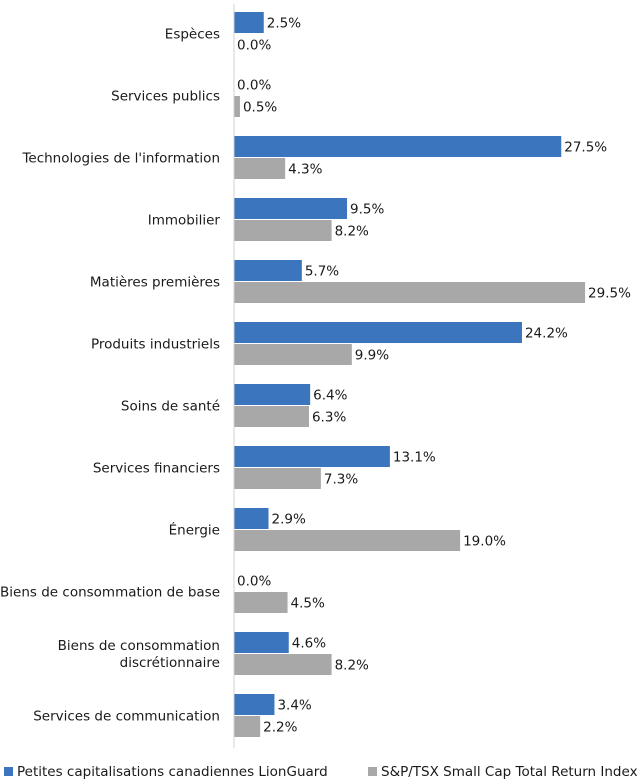  Describe the element at coordinates (126, 717) in the screenshot. I see `category-label: Services de communication` at that location.